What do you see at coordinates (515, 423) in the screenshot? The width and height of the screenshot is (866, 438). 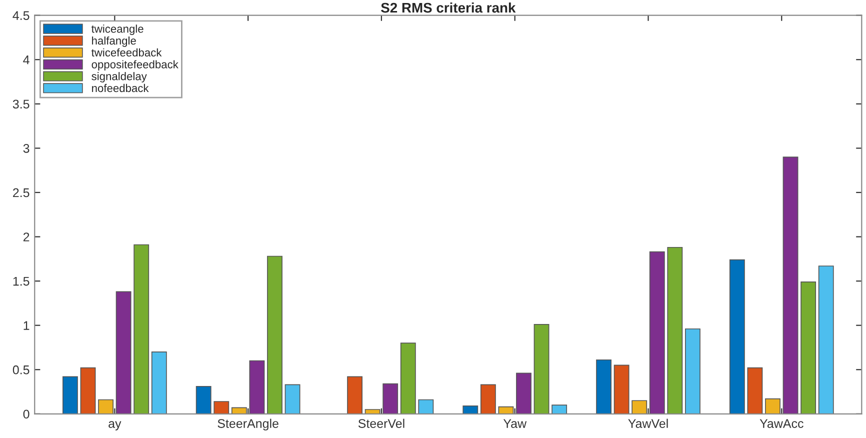 I see `x-tick-label: Yaw` at bounding box center [515, 423].